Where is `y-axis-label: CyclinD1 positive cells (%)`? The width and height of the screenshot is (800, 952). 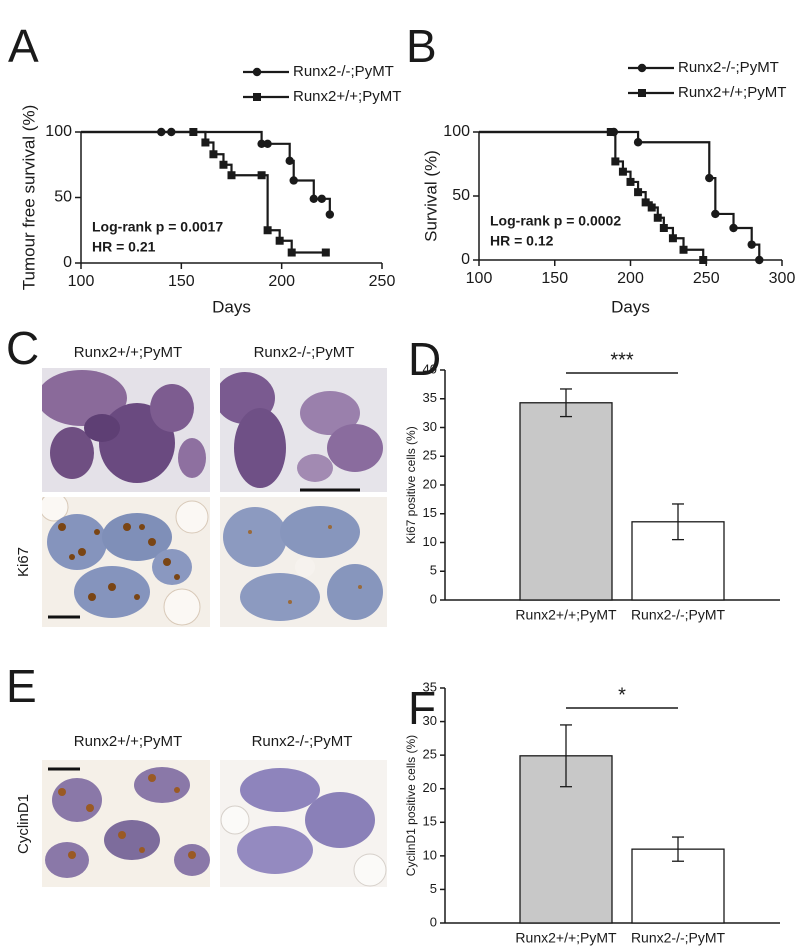
y-axis-label: CyclinD1 positive cells (%) is located at coordinates (411, 805).